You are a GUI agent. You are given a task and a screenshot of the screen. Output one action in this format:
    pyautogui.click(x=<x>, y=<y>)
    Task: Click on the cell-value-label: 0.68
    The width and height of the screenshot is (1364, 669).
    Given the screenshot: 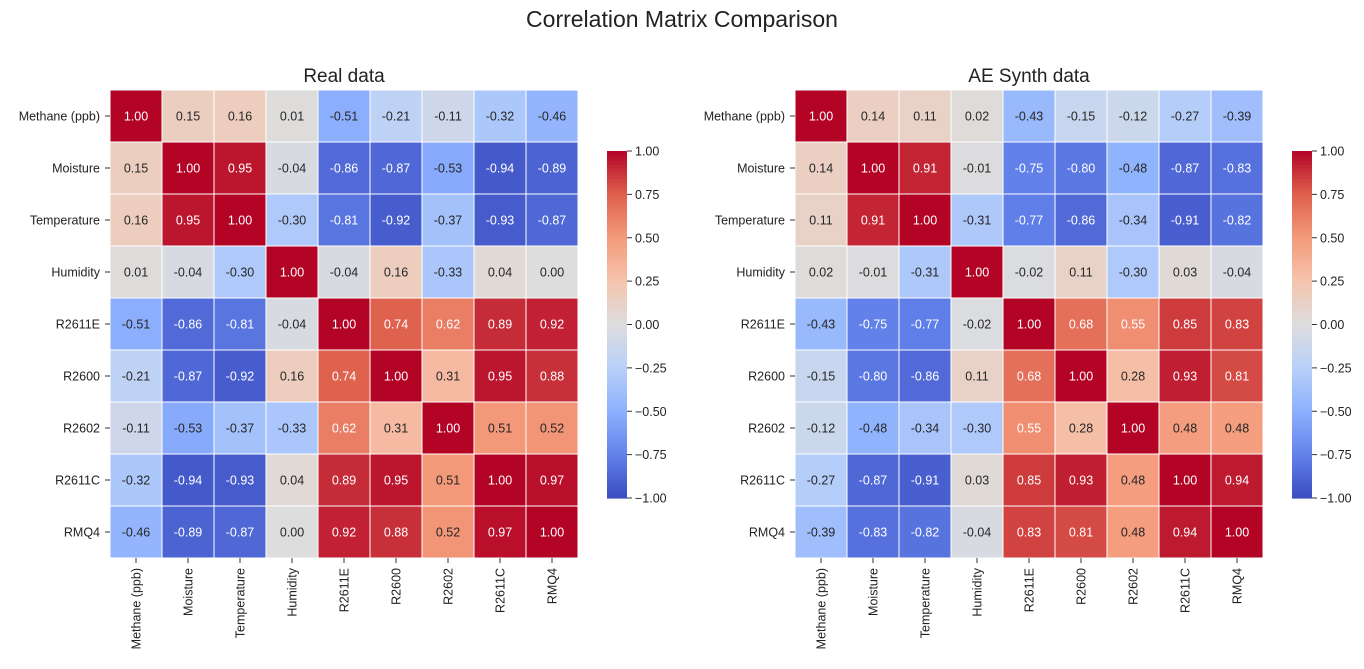 What is the action you would take?
    pyautogui.click(x=1081, y=325)
    